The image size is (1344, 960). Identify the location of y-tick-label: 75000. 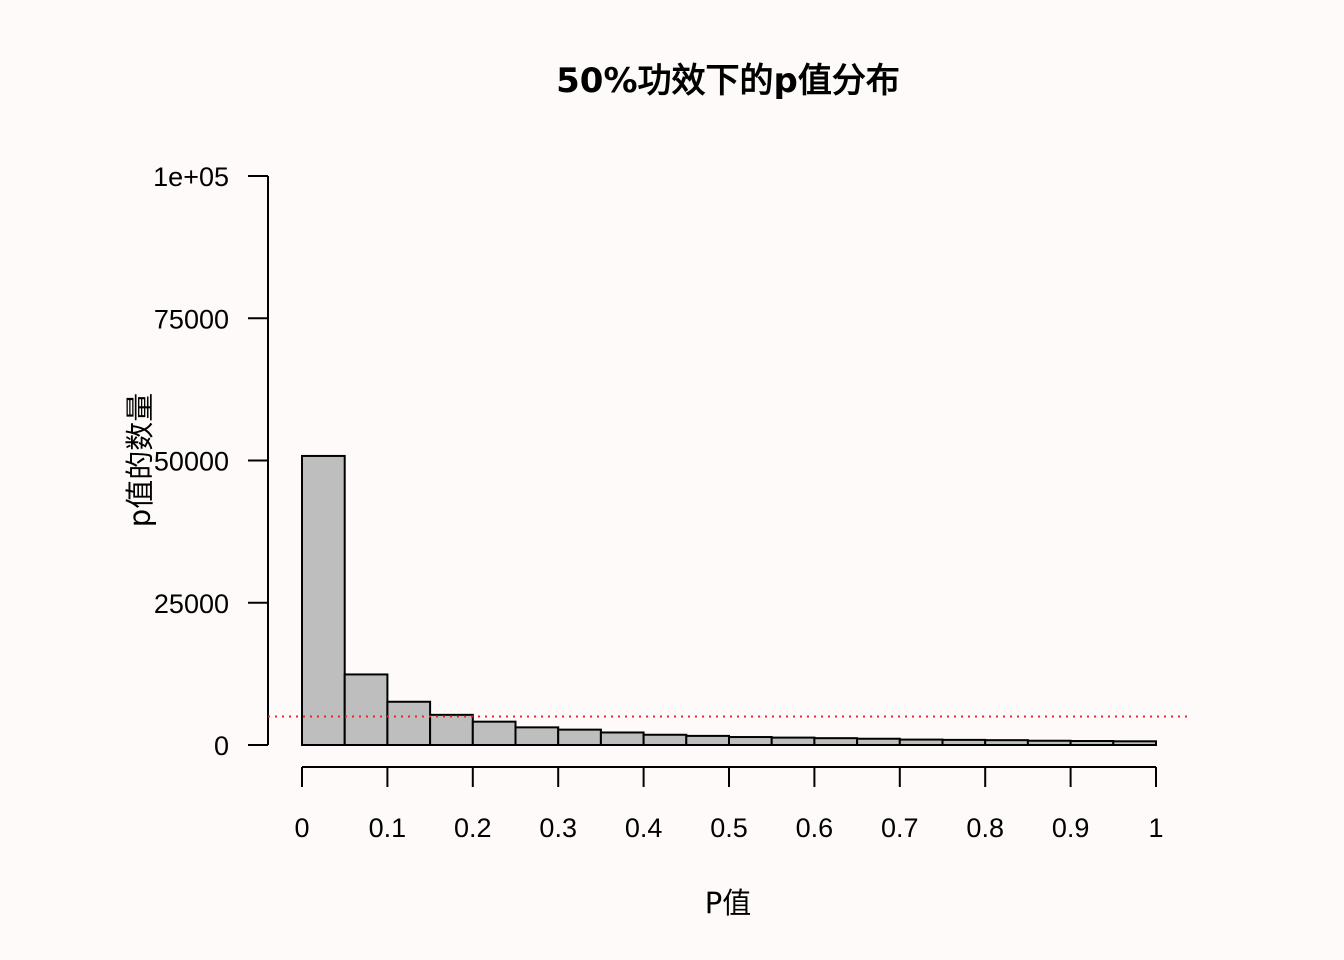
(191, 319).